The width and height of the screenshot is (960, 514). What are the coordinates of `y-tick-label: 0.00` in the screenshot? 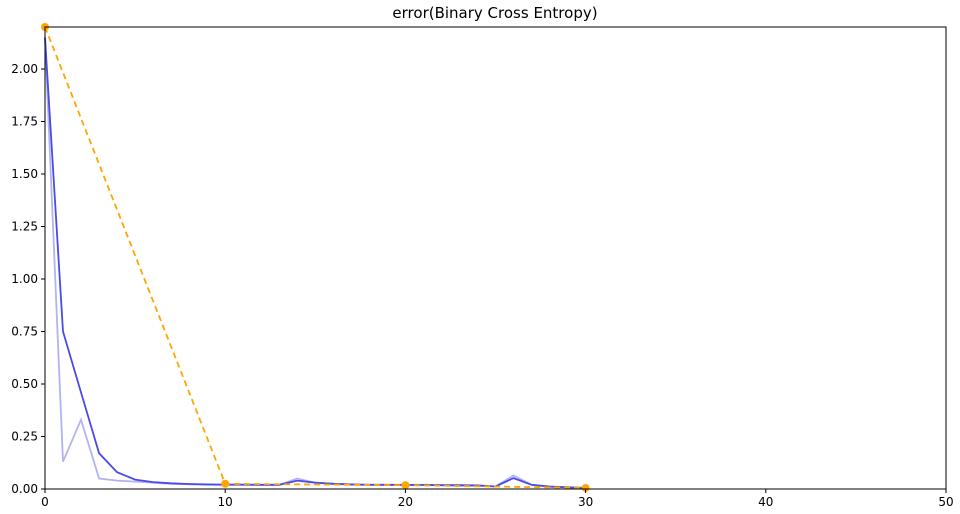 It's located at (24, 489).